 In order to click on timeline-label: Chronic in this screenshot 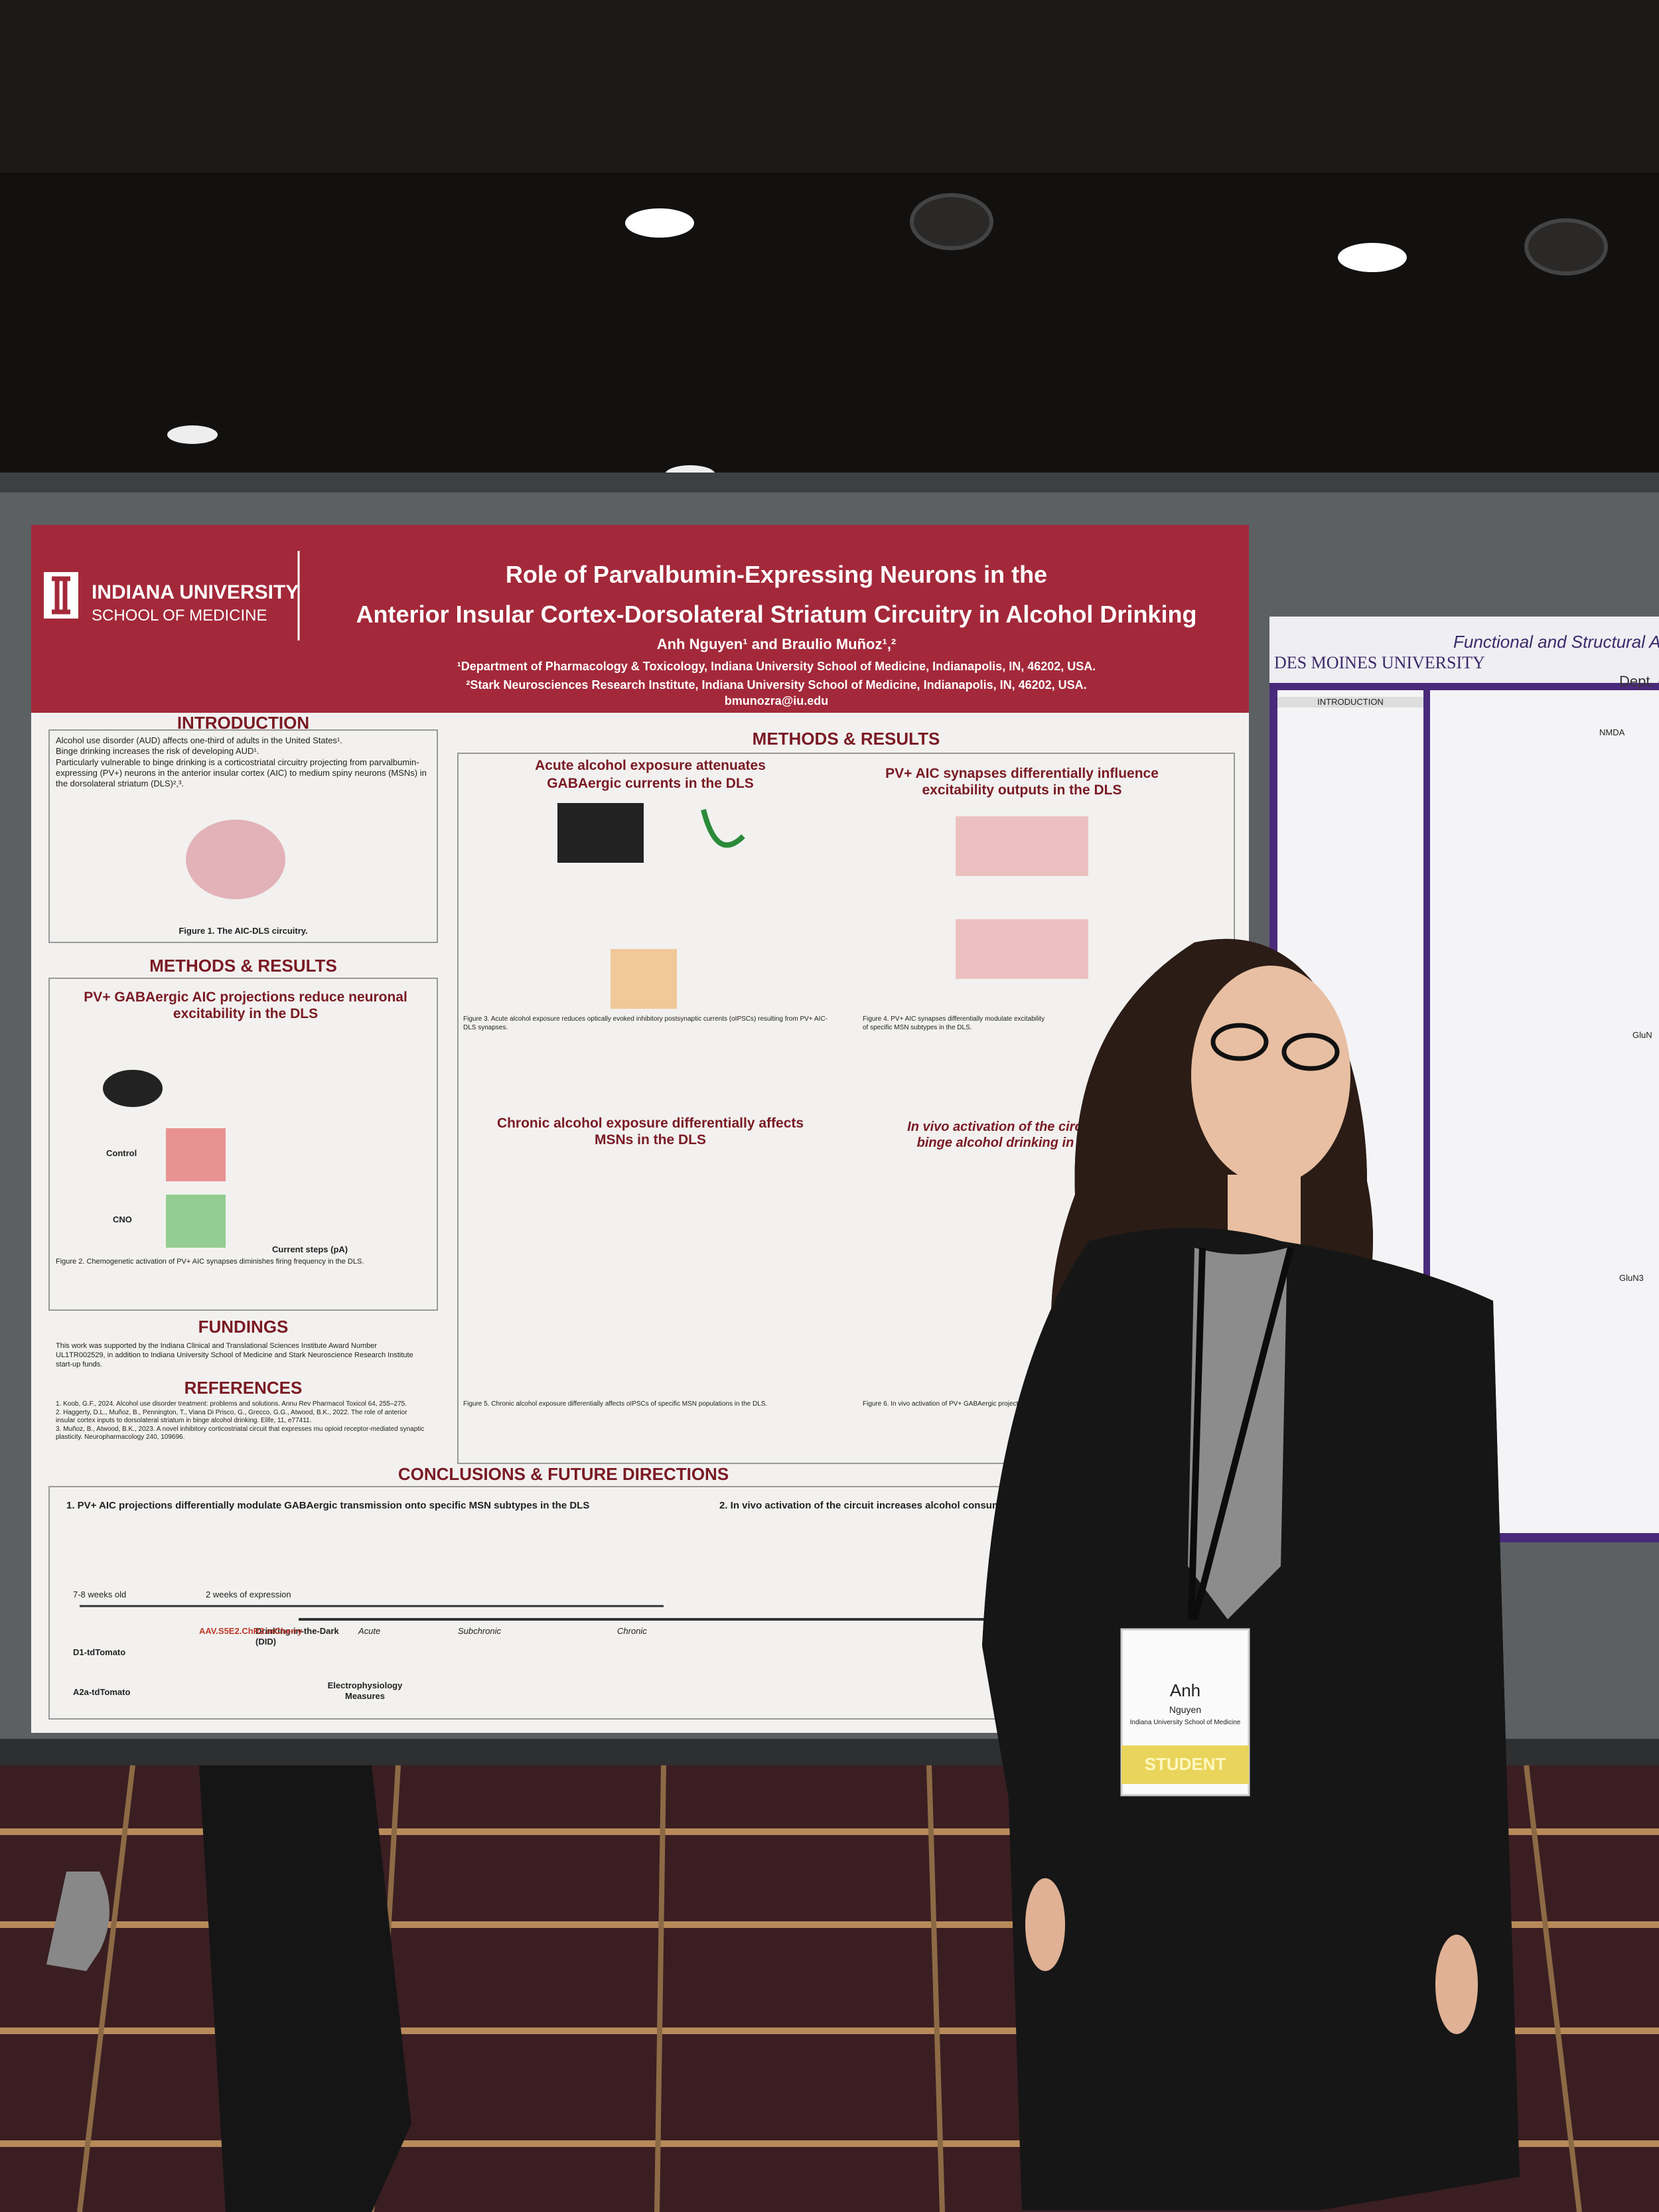, I will do `click(632, 1631)`.